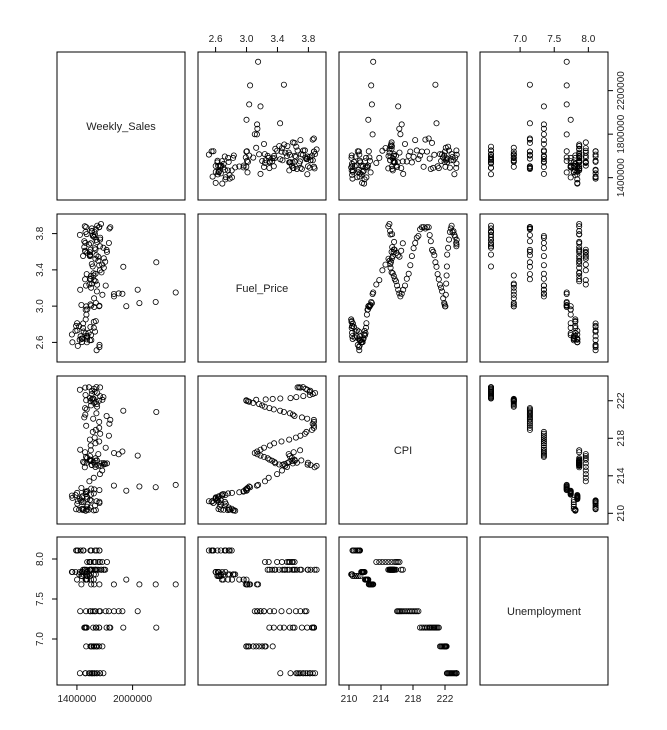  I want to click on panel-Fuel_Price-vs-Weekly_Sales, so click(121, 288).